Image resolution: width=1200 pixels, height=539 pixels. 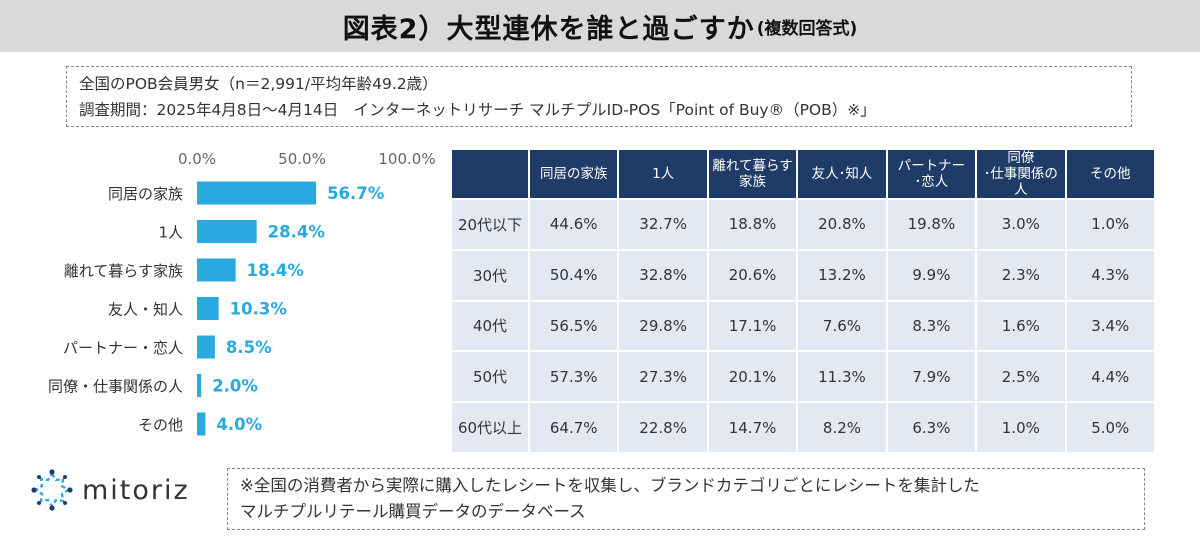 I want to click on table-cell: 32.8%, so click(x=663, y=275).